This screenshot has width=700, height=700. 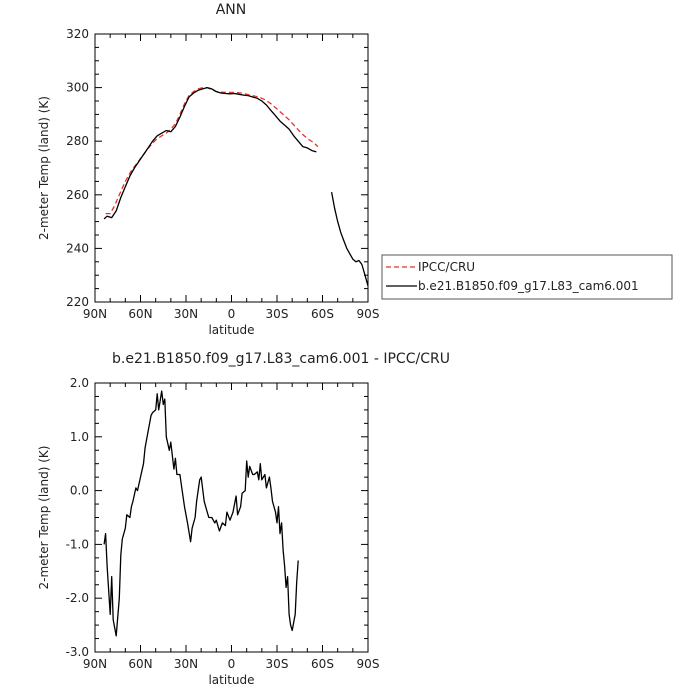 I want to click on y-tick-label: -2.0, so click(x=77, y=598).